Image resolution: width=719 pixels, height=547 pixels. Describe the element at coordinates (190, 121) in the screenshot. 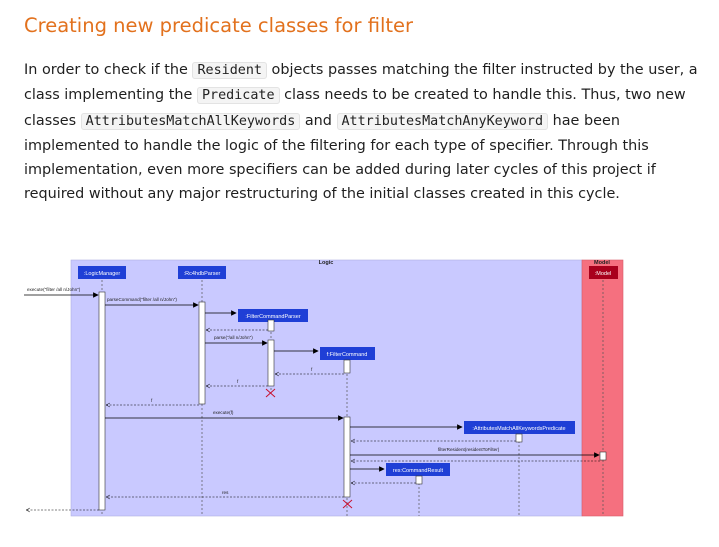

I see `inline-code-all-keywords: AttributesMatchAllKeywords` at that location.